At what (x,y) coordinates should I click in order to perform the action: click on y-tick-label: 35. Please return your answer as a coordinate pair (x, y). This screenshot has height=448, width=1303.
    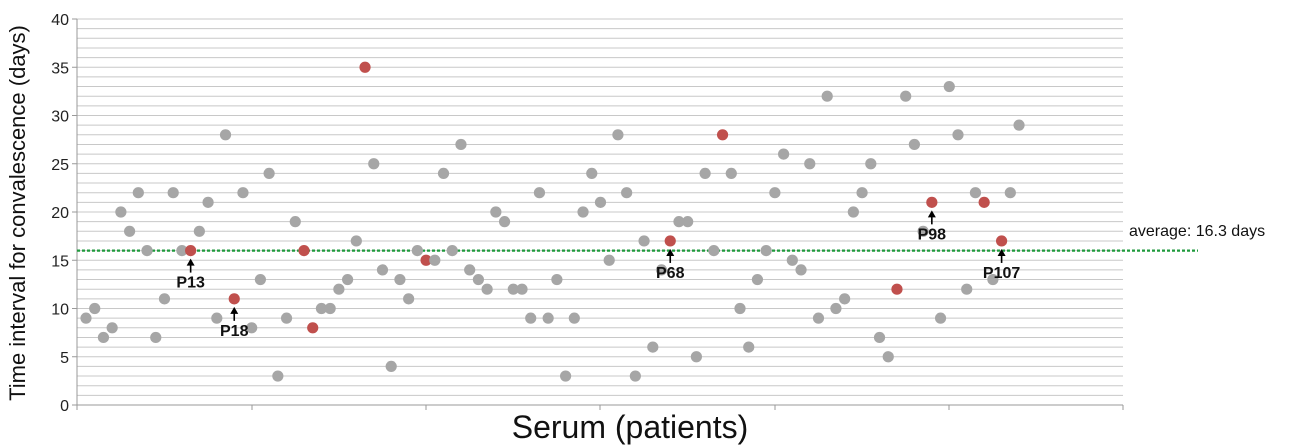
    Looking at the image, I should click on (60, 68).